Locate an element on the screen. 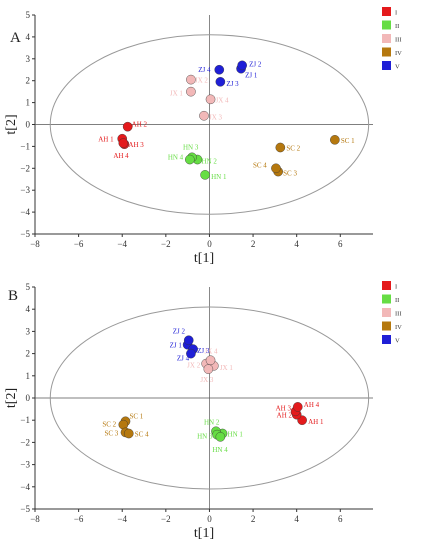 The width and height of the screenshot is (437, 550). data-label: AH 2 is located at coordinates (140, 125).